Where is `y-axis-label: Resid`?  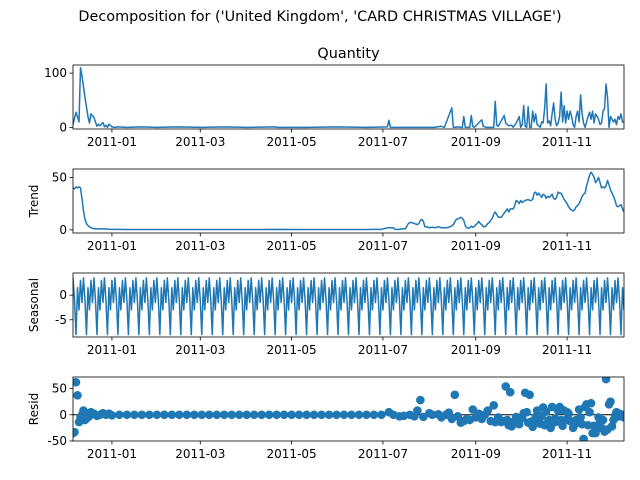
y-axis-label: Resid is located at coordinates (34, 409).